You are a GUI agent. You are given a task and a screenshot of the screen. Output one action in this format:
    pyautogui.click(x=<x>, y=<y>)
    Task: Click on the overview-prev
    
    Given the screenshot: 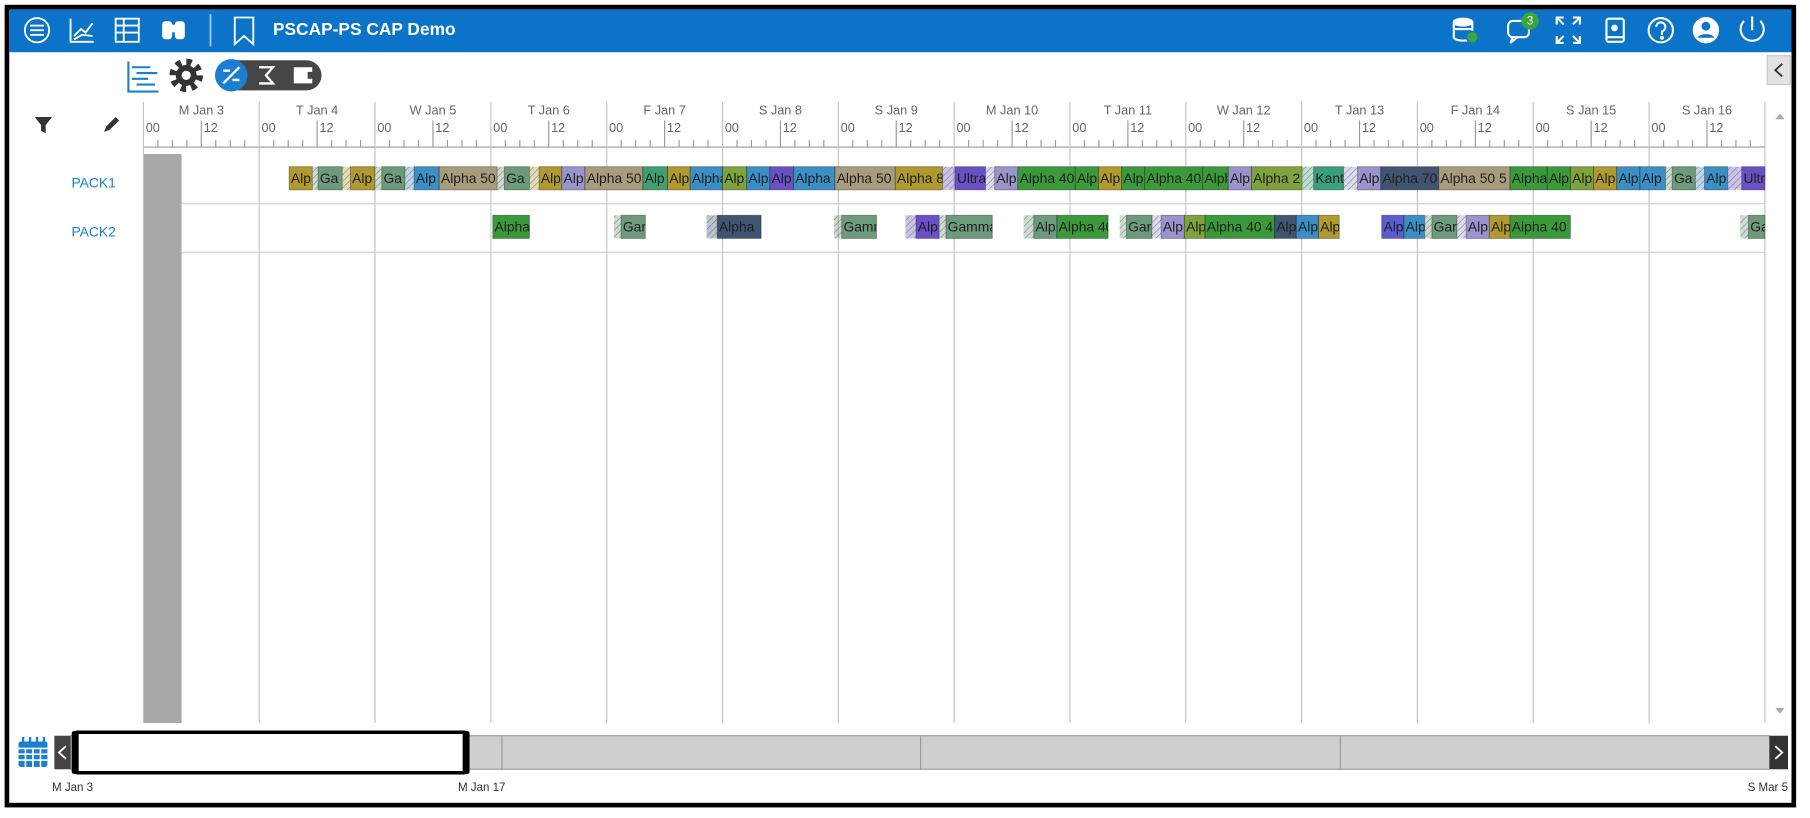 What is the action you would take?
    pyautogui.click(x=62, y=752)
    